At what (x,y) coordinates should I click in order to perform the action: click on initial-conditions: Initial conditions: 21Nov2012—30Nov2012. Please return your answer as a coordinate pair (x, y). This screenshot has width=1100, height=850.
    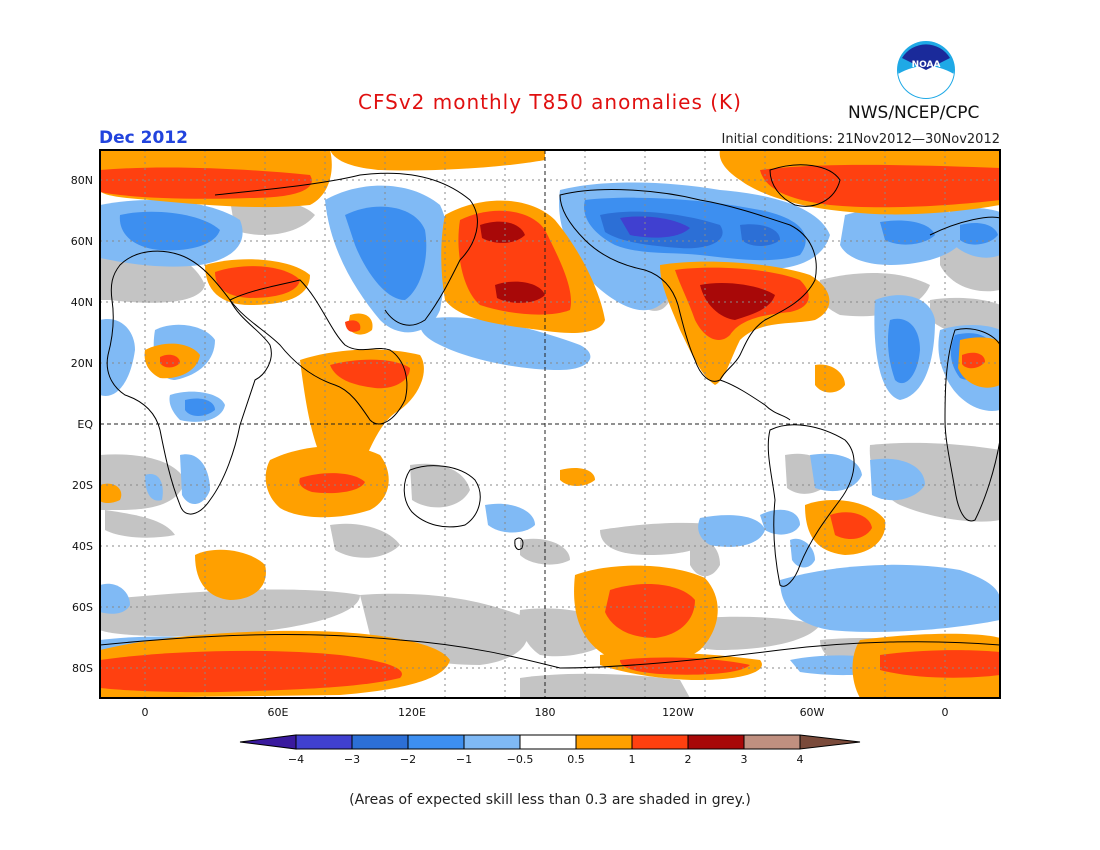
    Looking at the image, I should click on (861, 139).